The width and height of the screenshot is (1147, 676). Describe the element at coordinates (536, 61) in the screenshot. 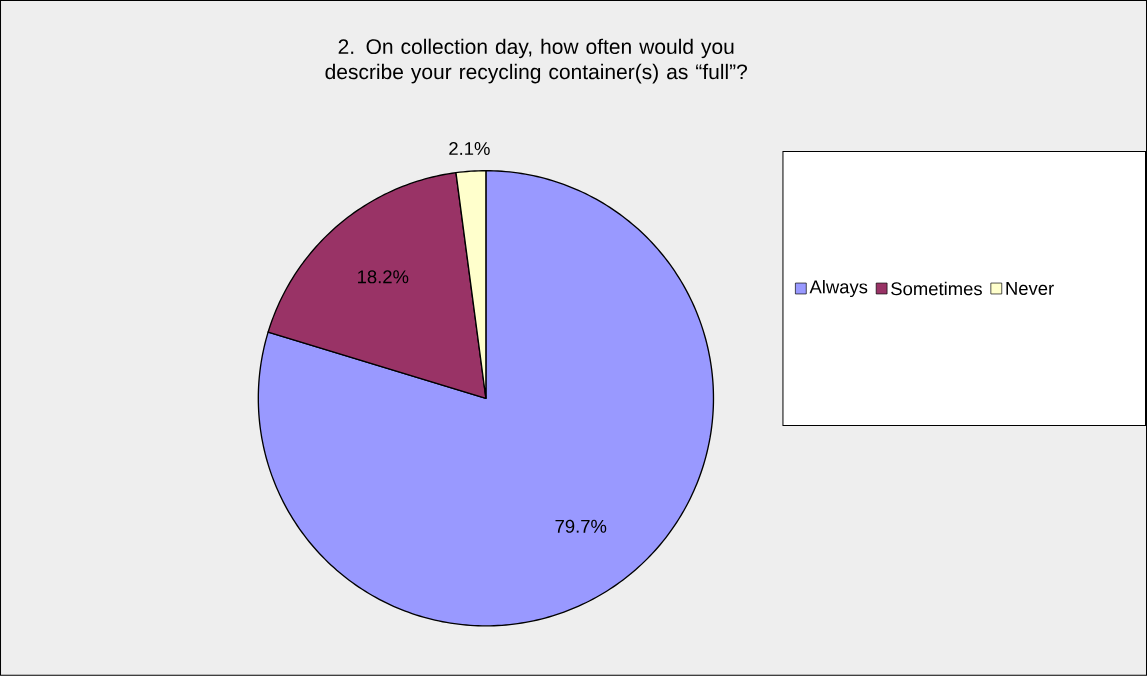

I see `chart-title: 2. On collection day, how often would you describe your recycling container(s) as “full”?` at that location.